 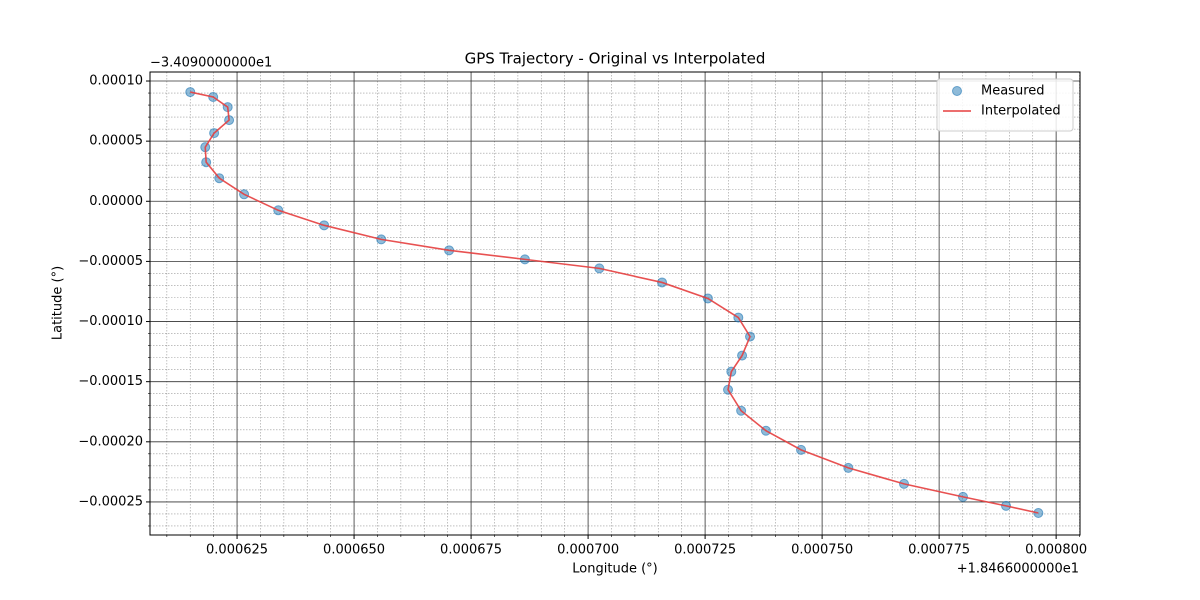 I want to click on x-tick-label: 0.000775, so click(x=939, y=550).